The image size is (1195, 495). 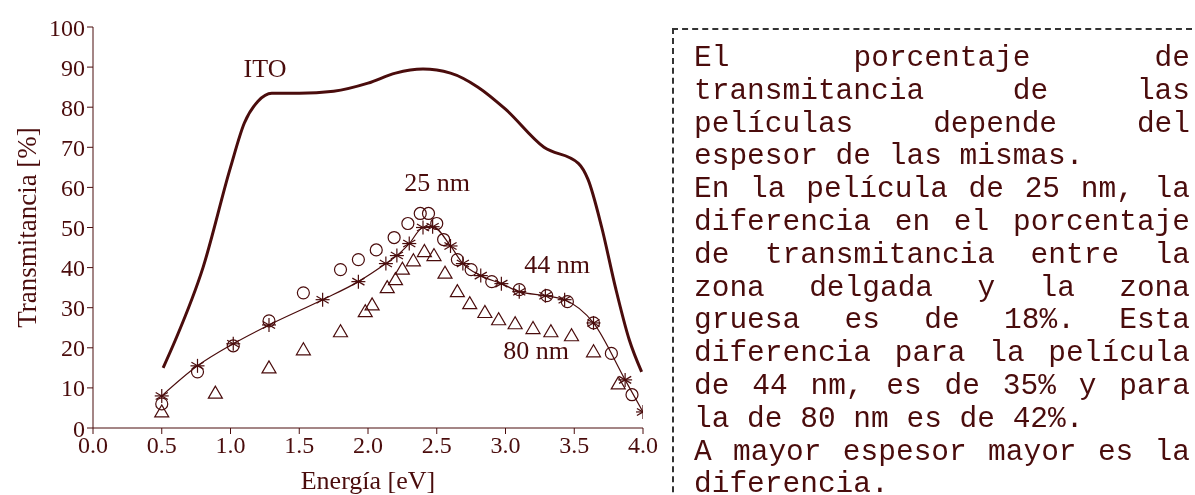 I want to click on y-tick-label: 50, so click(x=73, y=228).